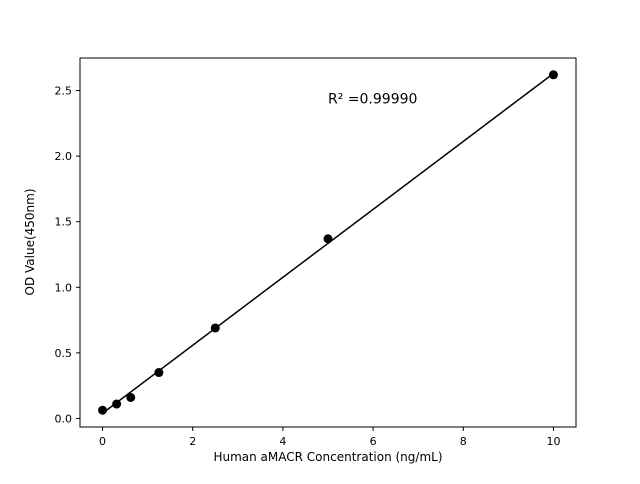  Describe the element at coordinates (64, 222) in the screenshot. I see `y-tick-label: 1.5` at that location.